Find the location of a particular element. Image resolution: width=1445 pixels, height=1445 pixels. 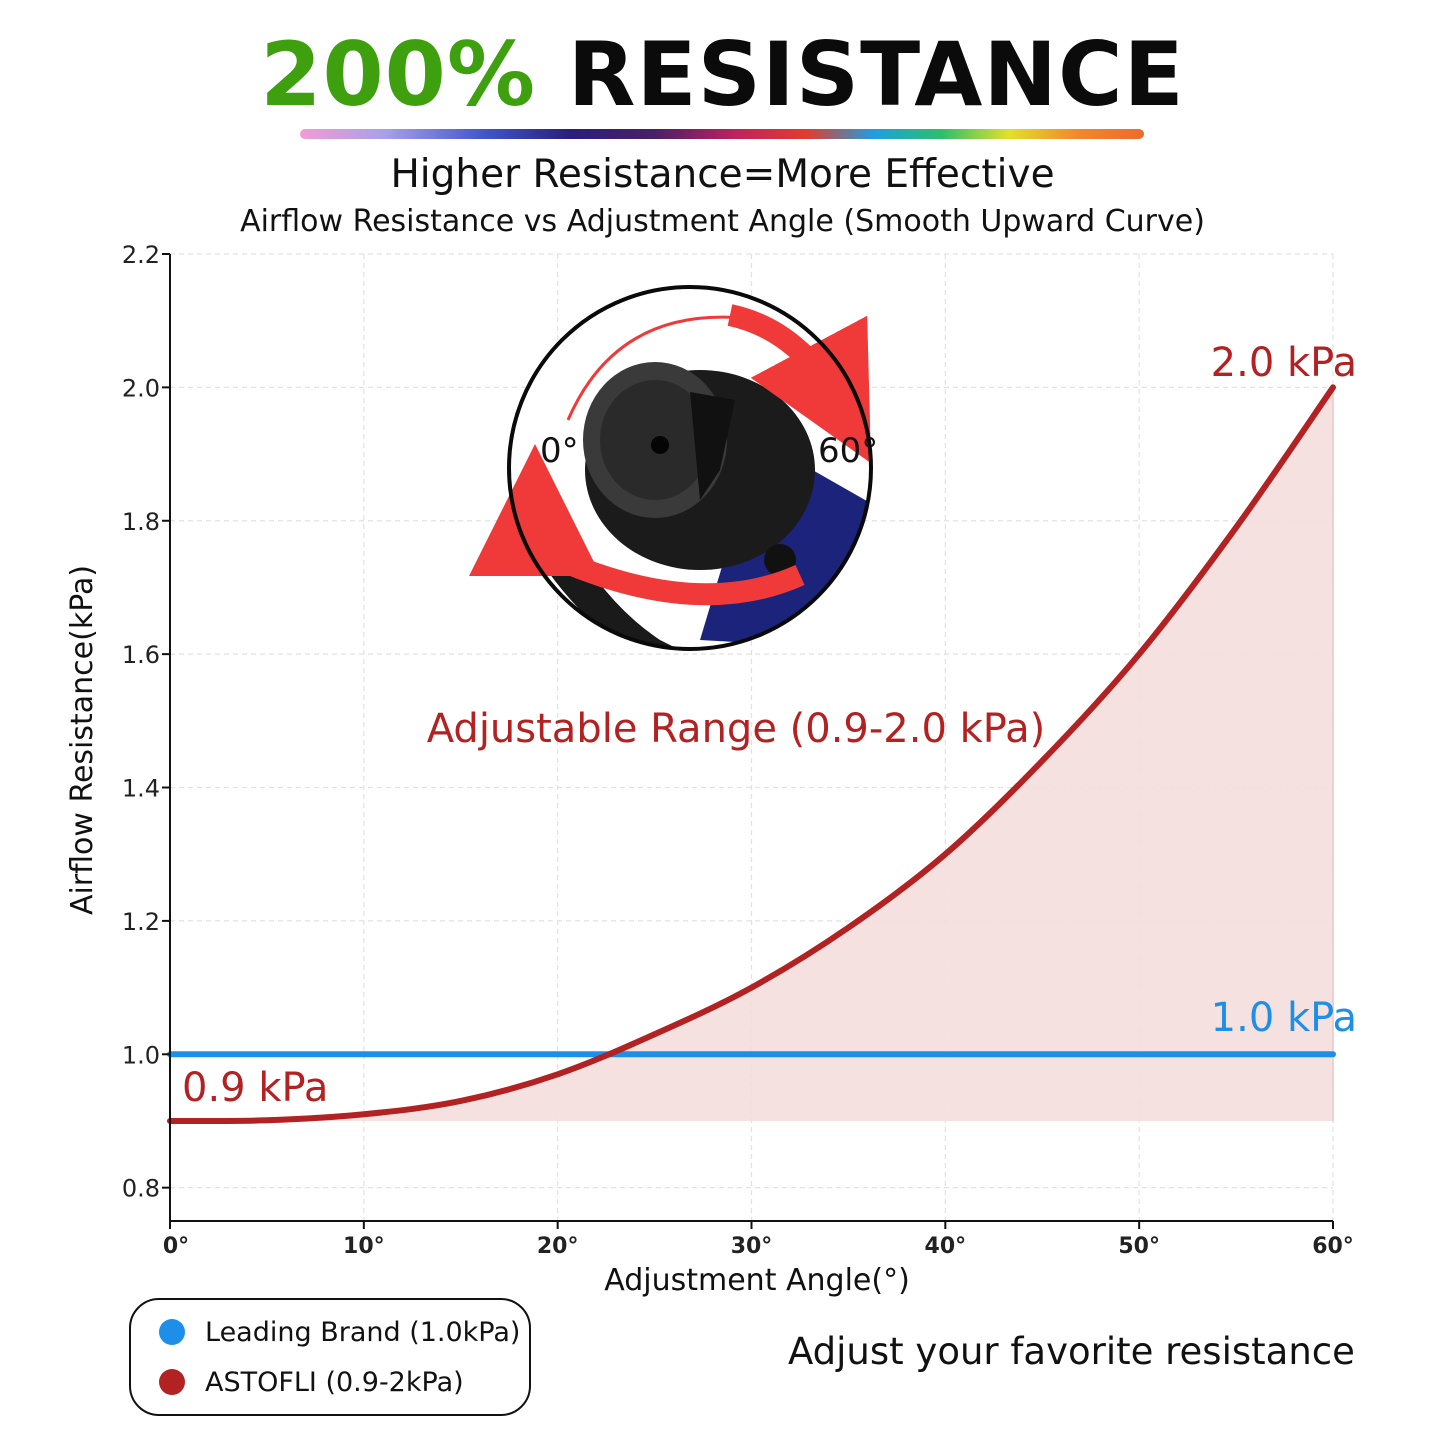

y-tick-label: 1.0 is located at coordinates (141, 1055).